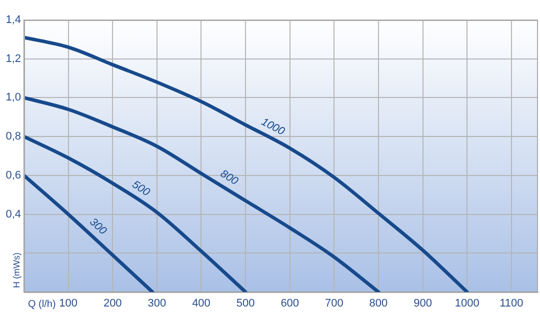 This screenshot has width=540, height=317. I want to click on x-tick-label: 100, so click(68, 304).